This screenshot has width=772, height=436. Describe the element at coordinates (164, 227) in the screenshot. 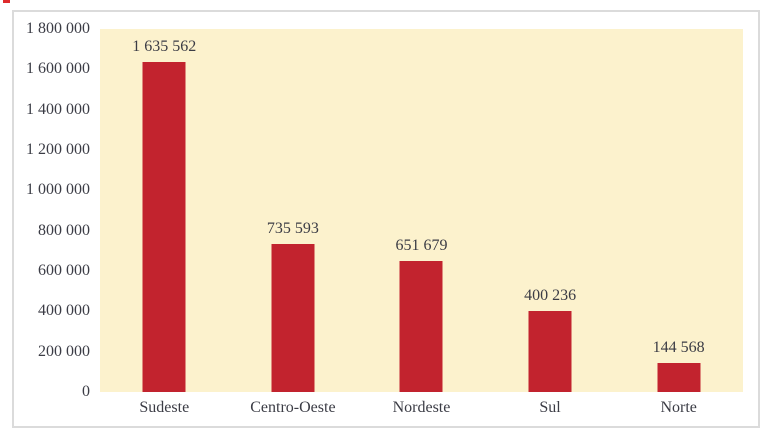

I see `bar-sudeste` at that location.